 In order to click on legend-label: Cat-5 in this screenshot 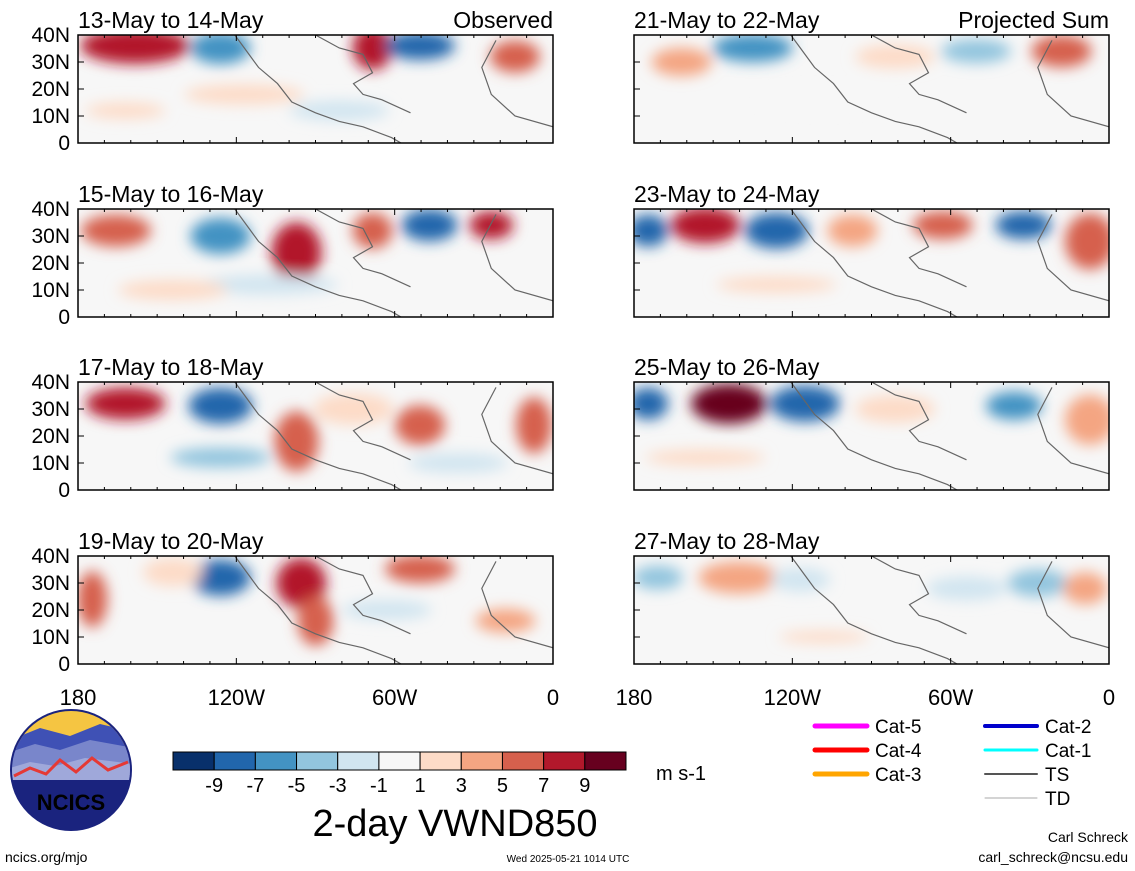, I will do `click(898, 727)`.